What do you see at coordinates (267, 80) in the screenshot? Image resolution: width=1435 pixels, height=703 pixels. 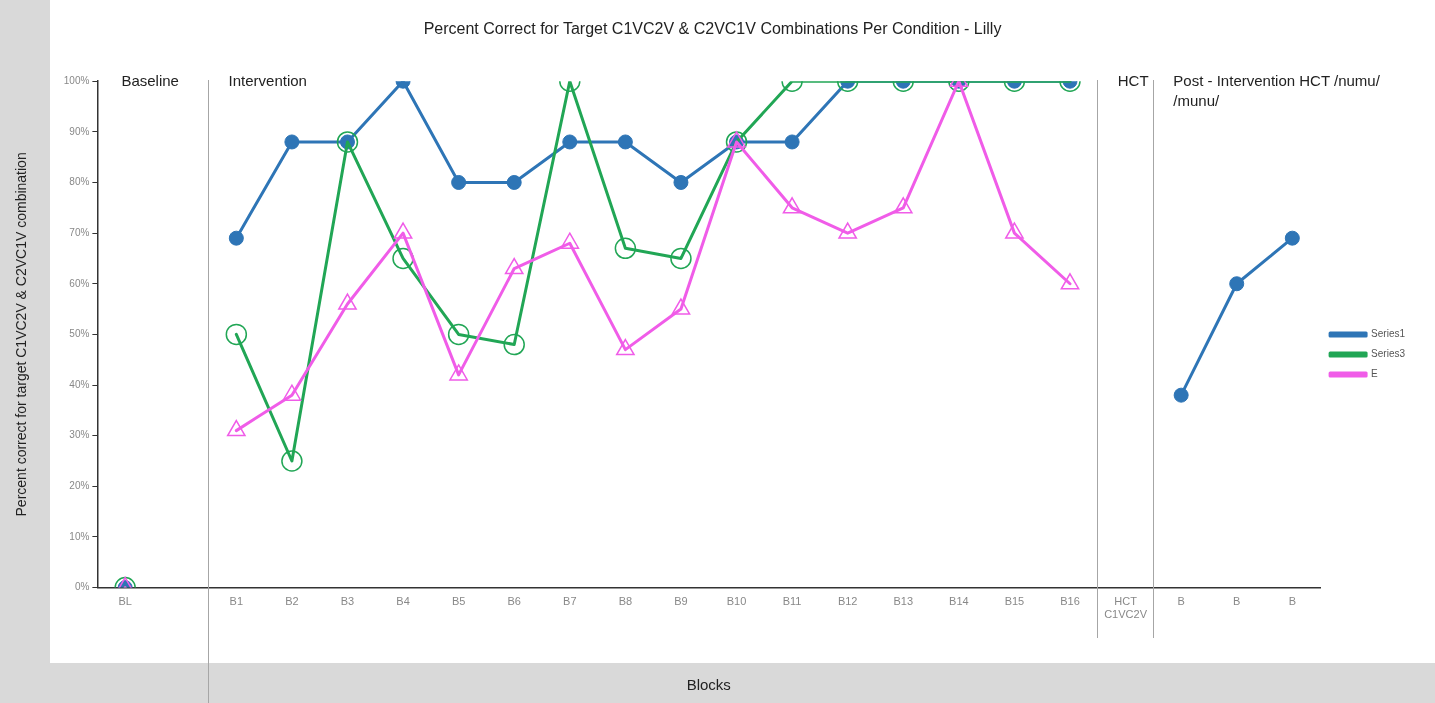 I see `annotation: Intervention` at bounding box center [267, 80].